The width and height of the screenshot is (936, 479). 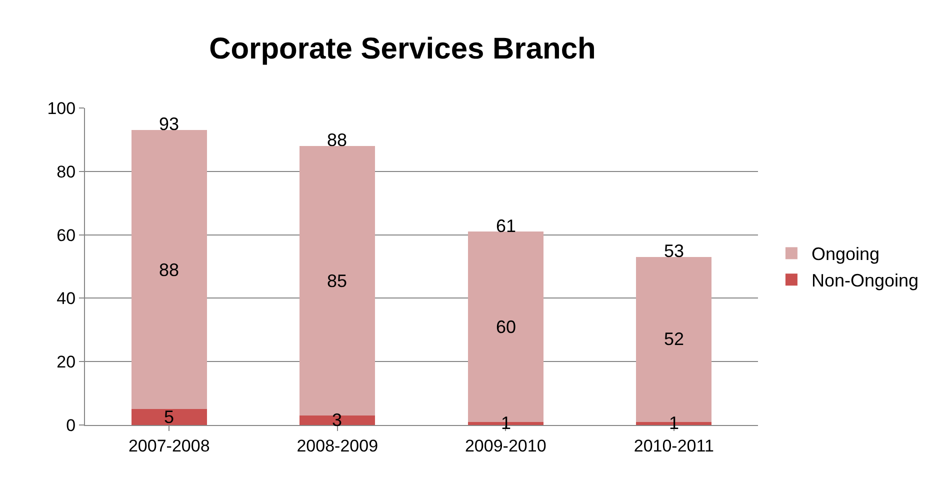 I want to click on data-label: 88, so click(x=169, y=270).